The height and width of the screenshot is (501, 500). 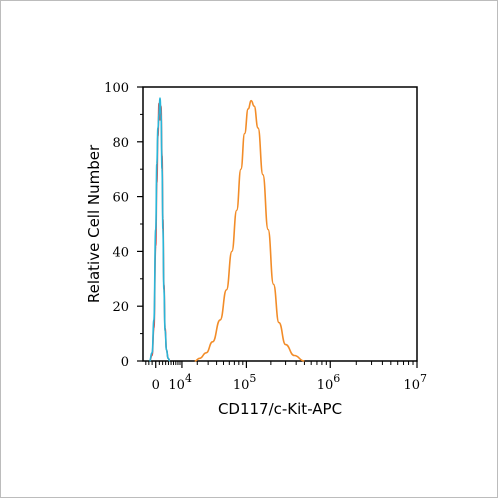 What do you see at coordinates (120, 198) in the screenshot?
I see `y-tick-label: 60` at bounding box center [120, 198].